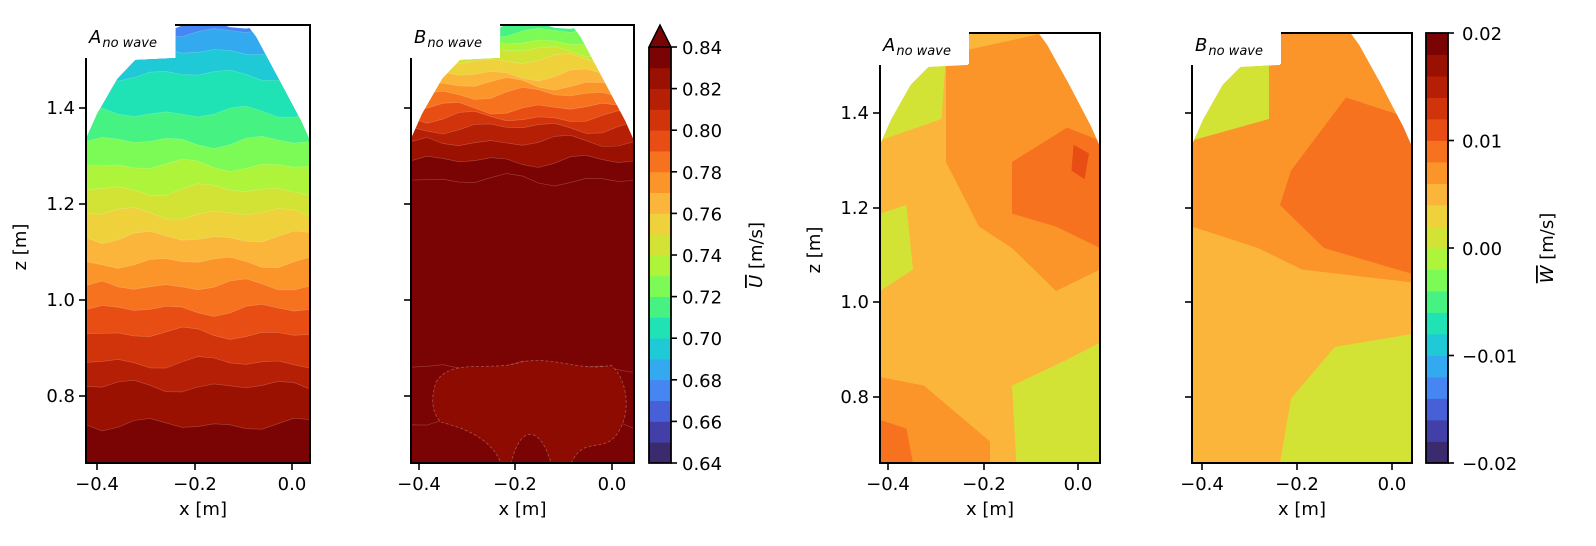  What do you see at coordinates (702, 48) in the screenshot?
I see `colorbar-tick-label: 0.84` at bounding box center [702, 48].